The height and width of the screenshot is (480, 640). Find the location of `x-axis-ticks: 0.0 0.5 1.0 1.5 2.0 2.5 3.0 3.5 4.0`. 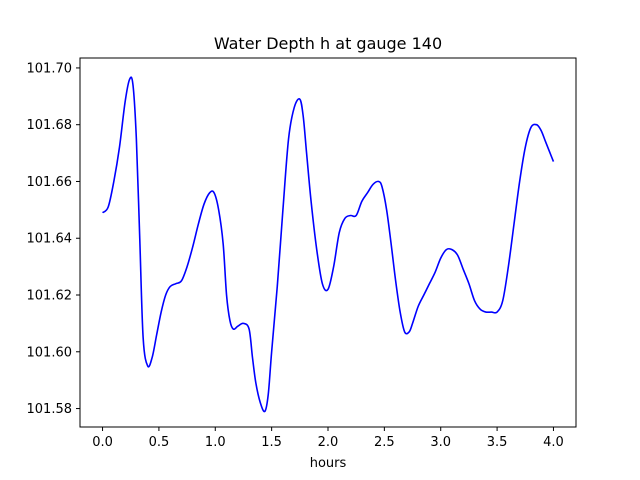

x-axis-ticks: 0.0 0.5 1.0 1.5 2.0 2.5 3.0 3.5 4.0 is located at coordinates (328, 438).